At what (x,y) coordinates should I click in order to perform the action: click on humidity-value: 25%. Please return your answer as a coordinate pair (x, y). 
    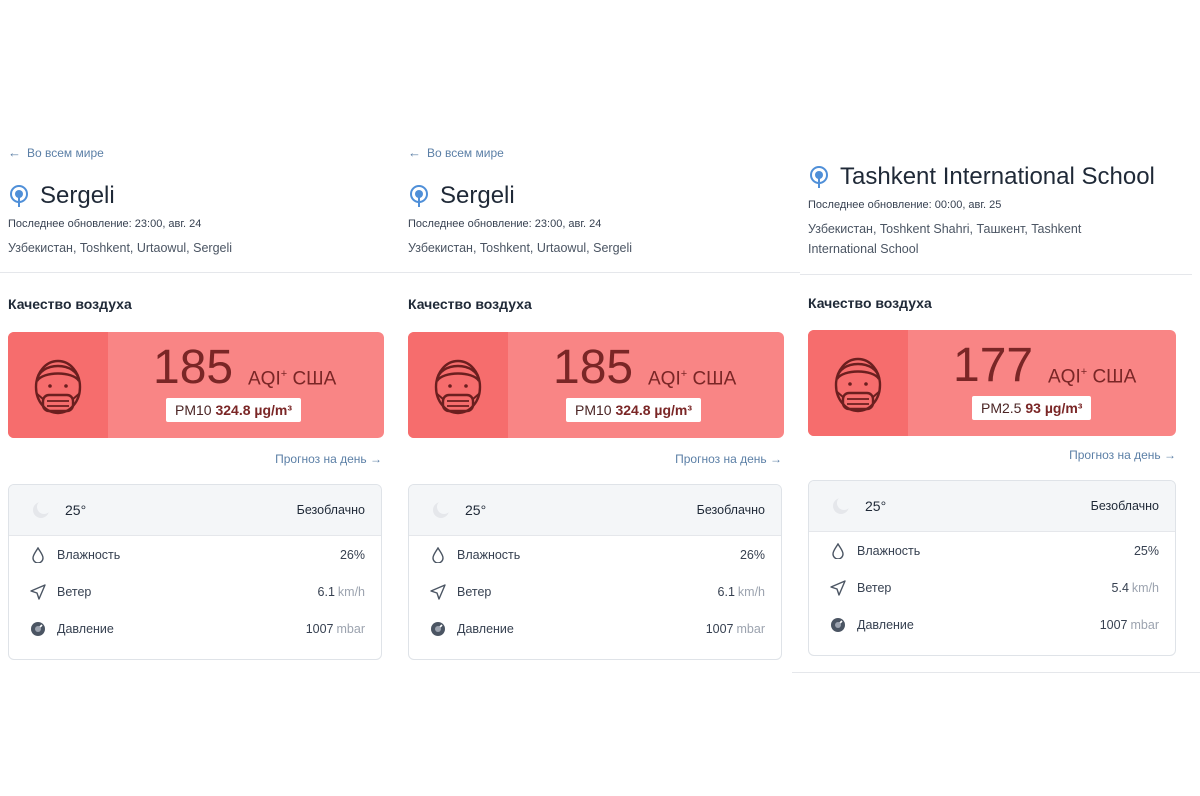
    Looking at the image, I should click on (1146, 550).